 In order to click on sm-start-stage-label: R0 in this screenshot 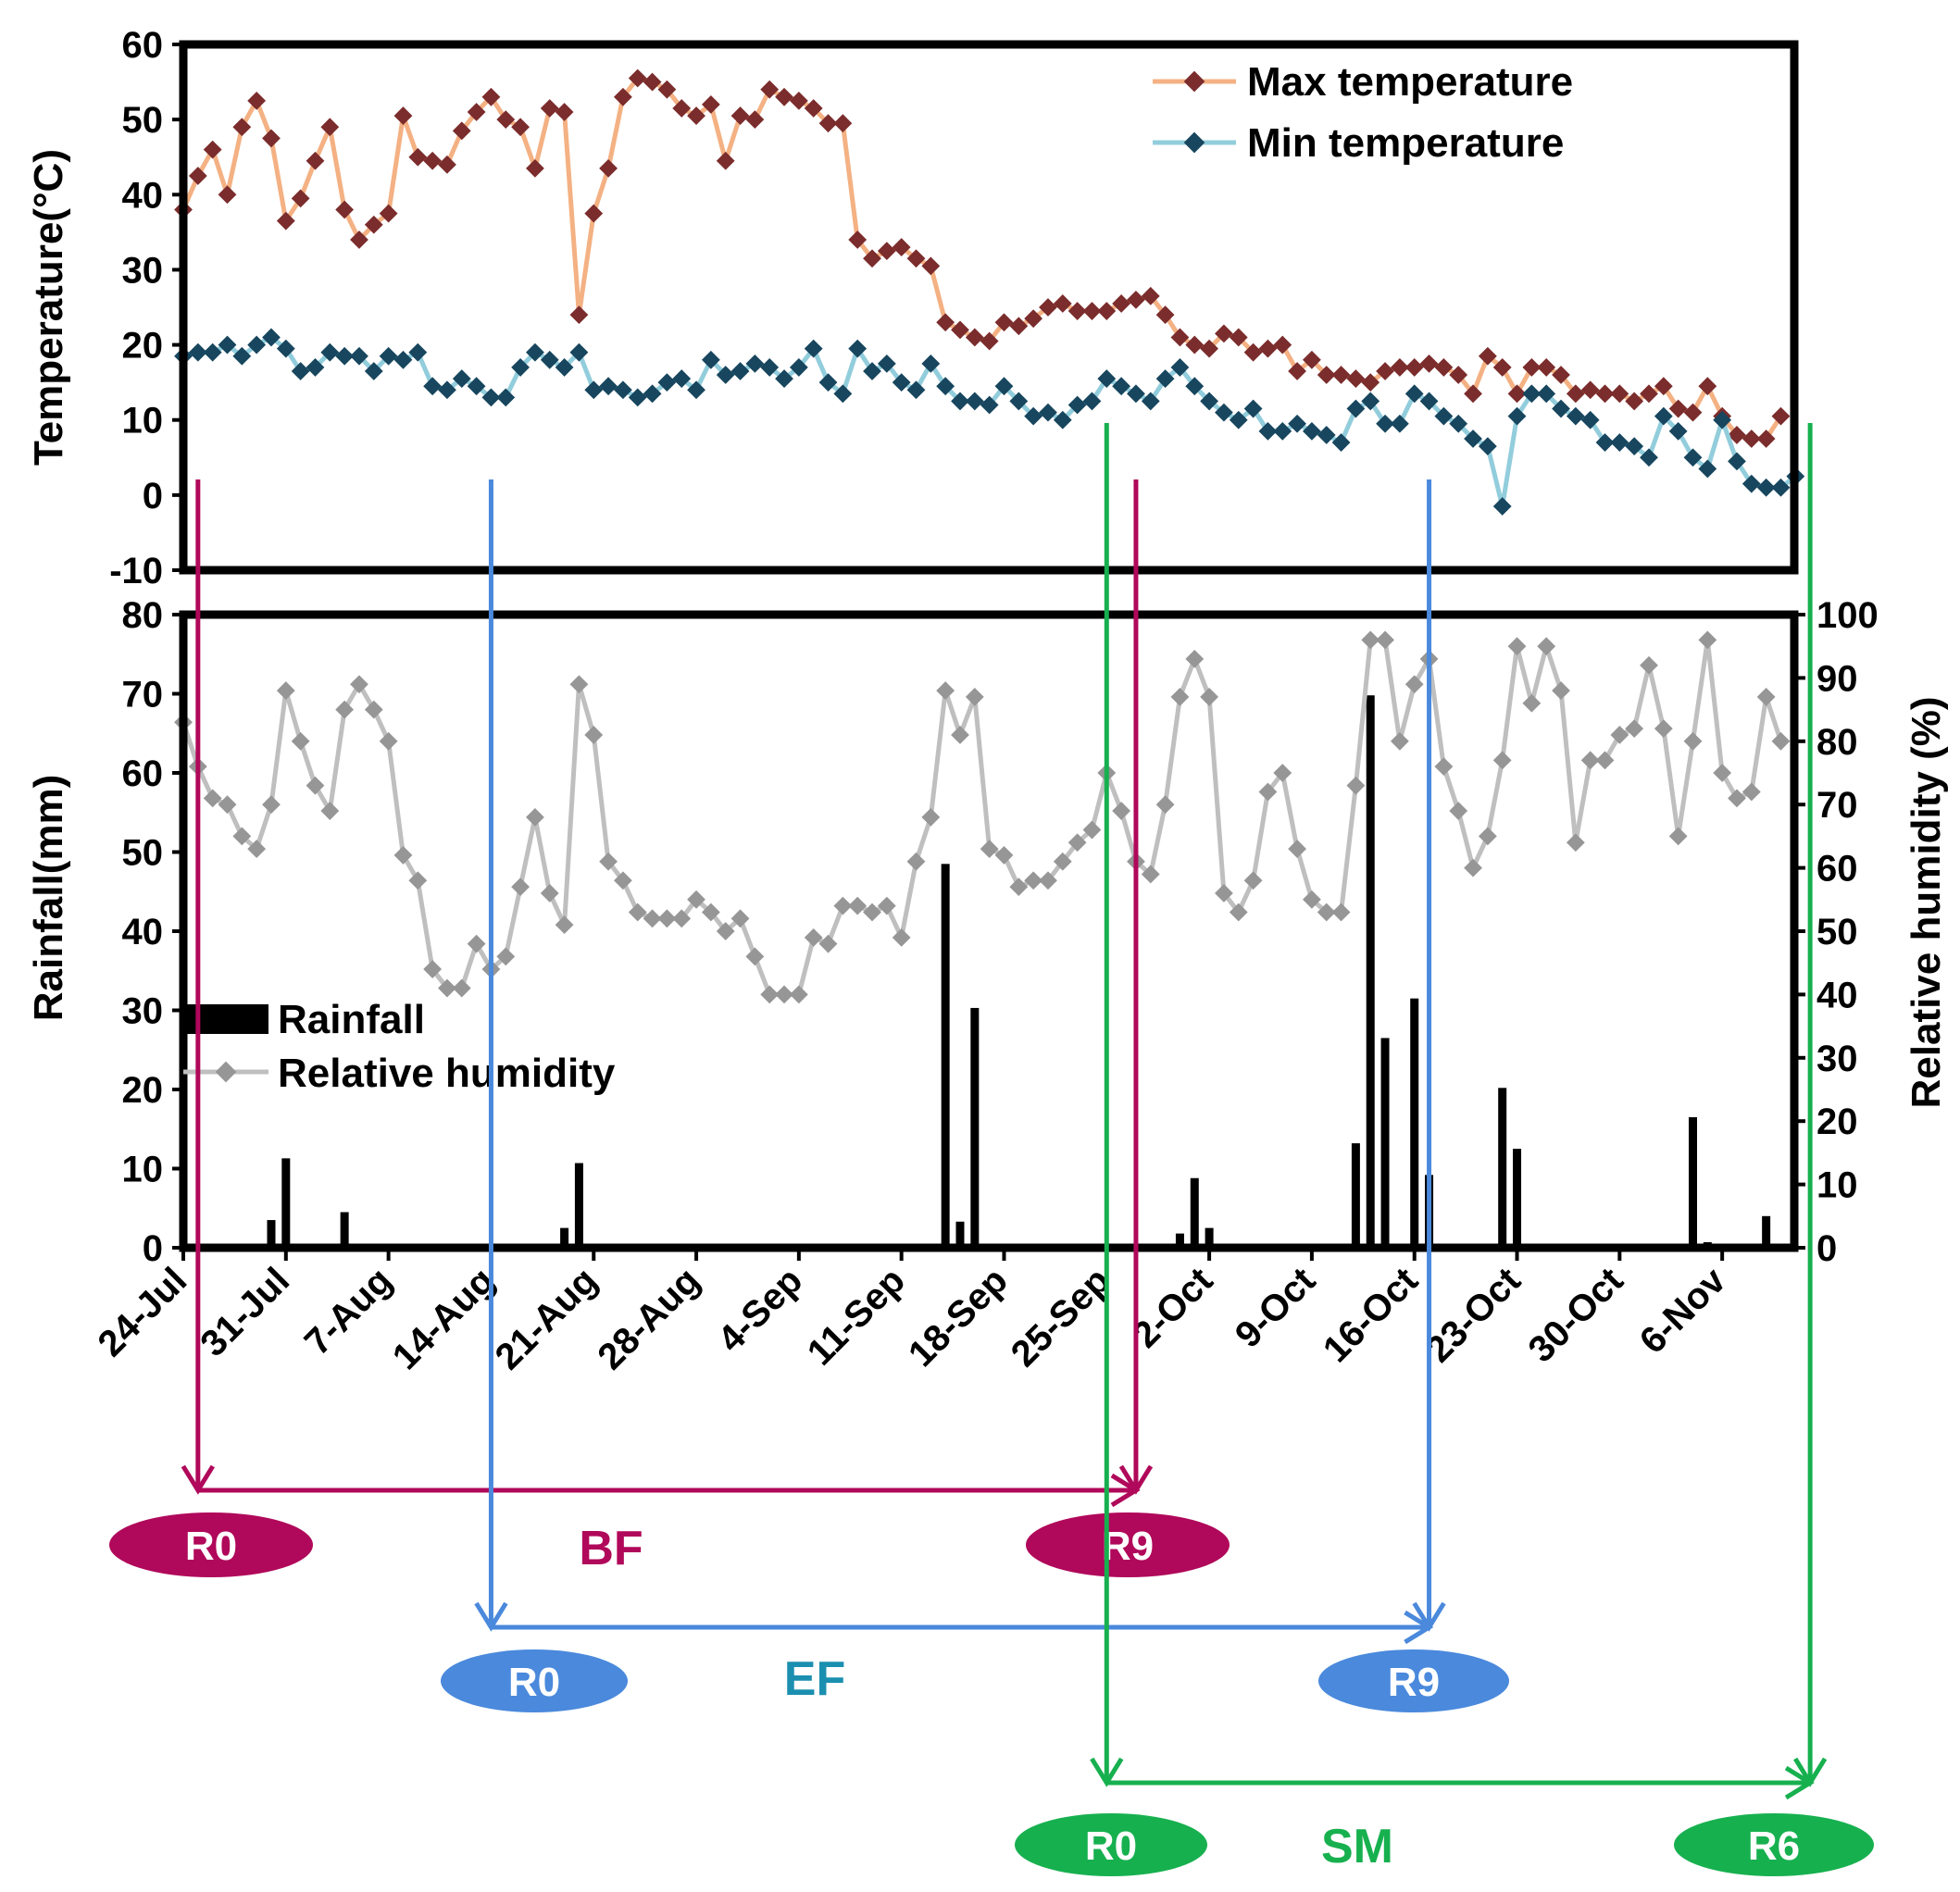, I will do `click(1111, 1846)`.